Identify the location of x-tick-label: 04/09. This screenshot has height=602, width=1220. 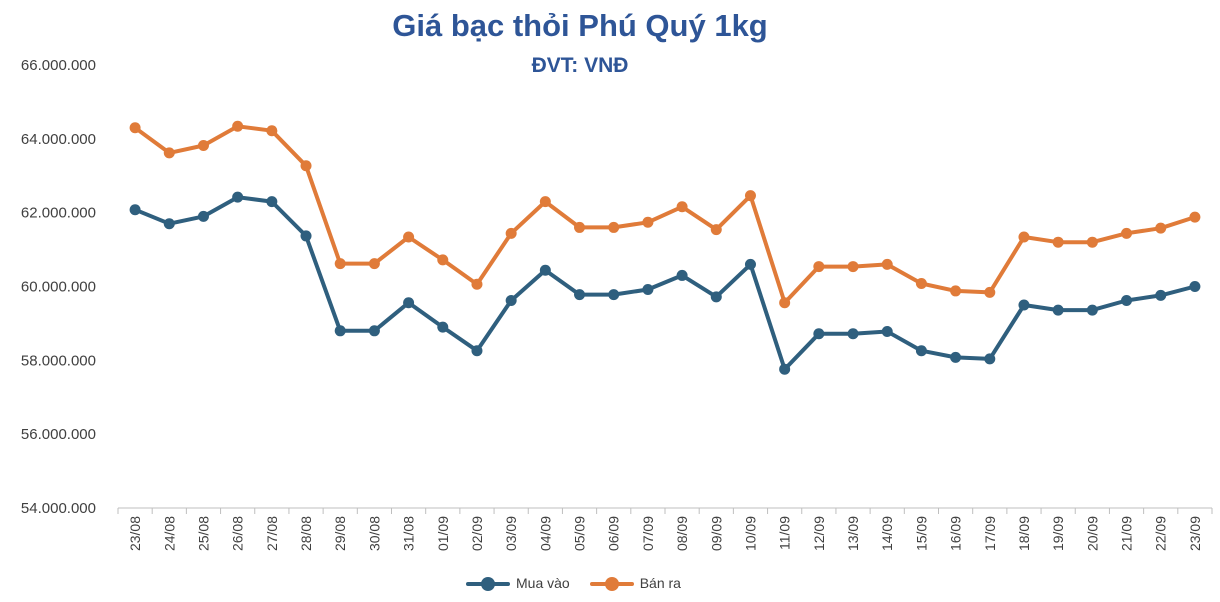
(545, 533).